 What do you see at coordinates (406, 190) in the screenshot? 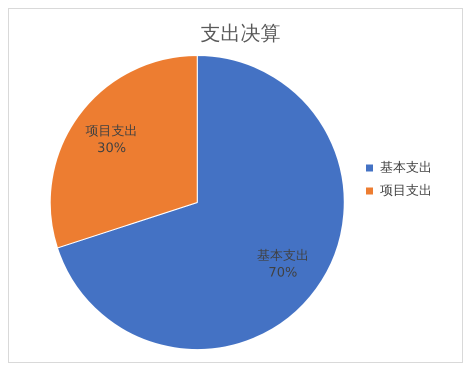
I see `legend-label: 项目支出` at bounding box center [406, 190].